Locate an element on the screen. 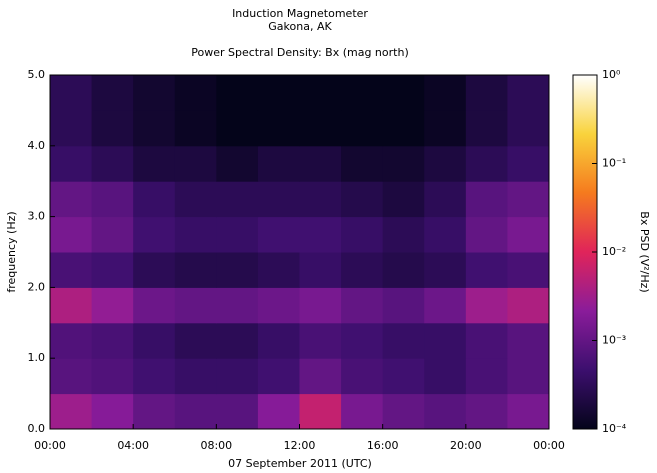 The height and width of the screenshot is (473, 657). y-tick-label: 0.0 is located at coordinates (37, 428).